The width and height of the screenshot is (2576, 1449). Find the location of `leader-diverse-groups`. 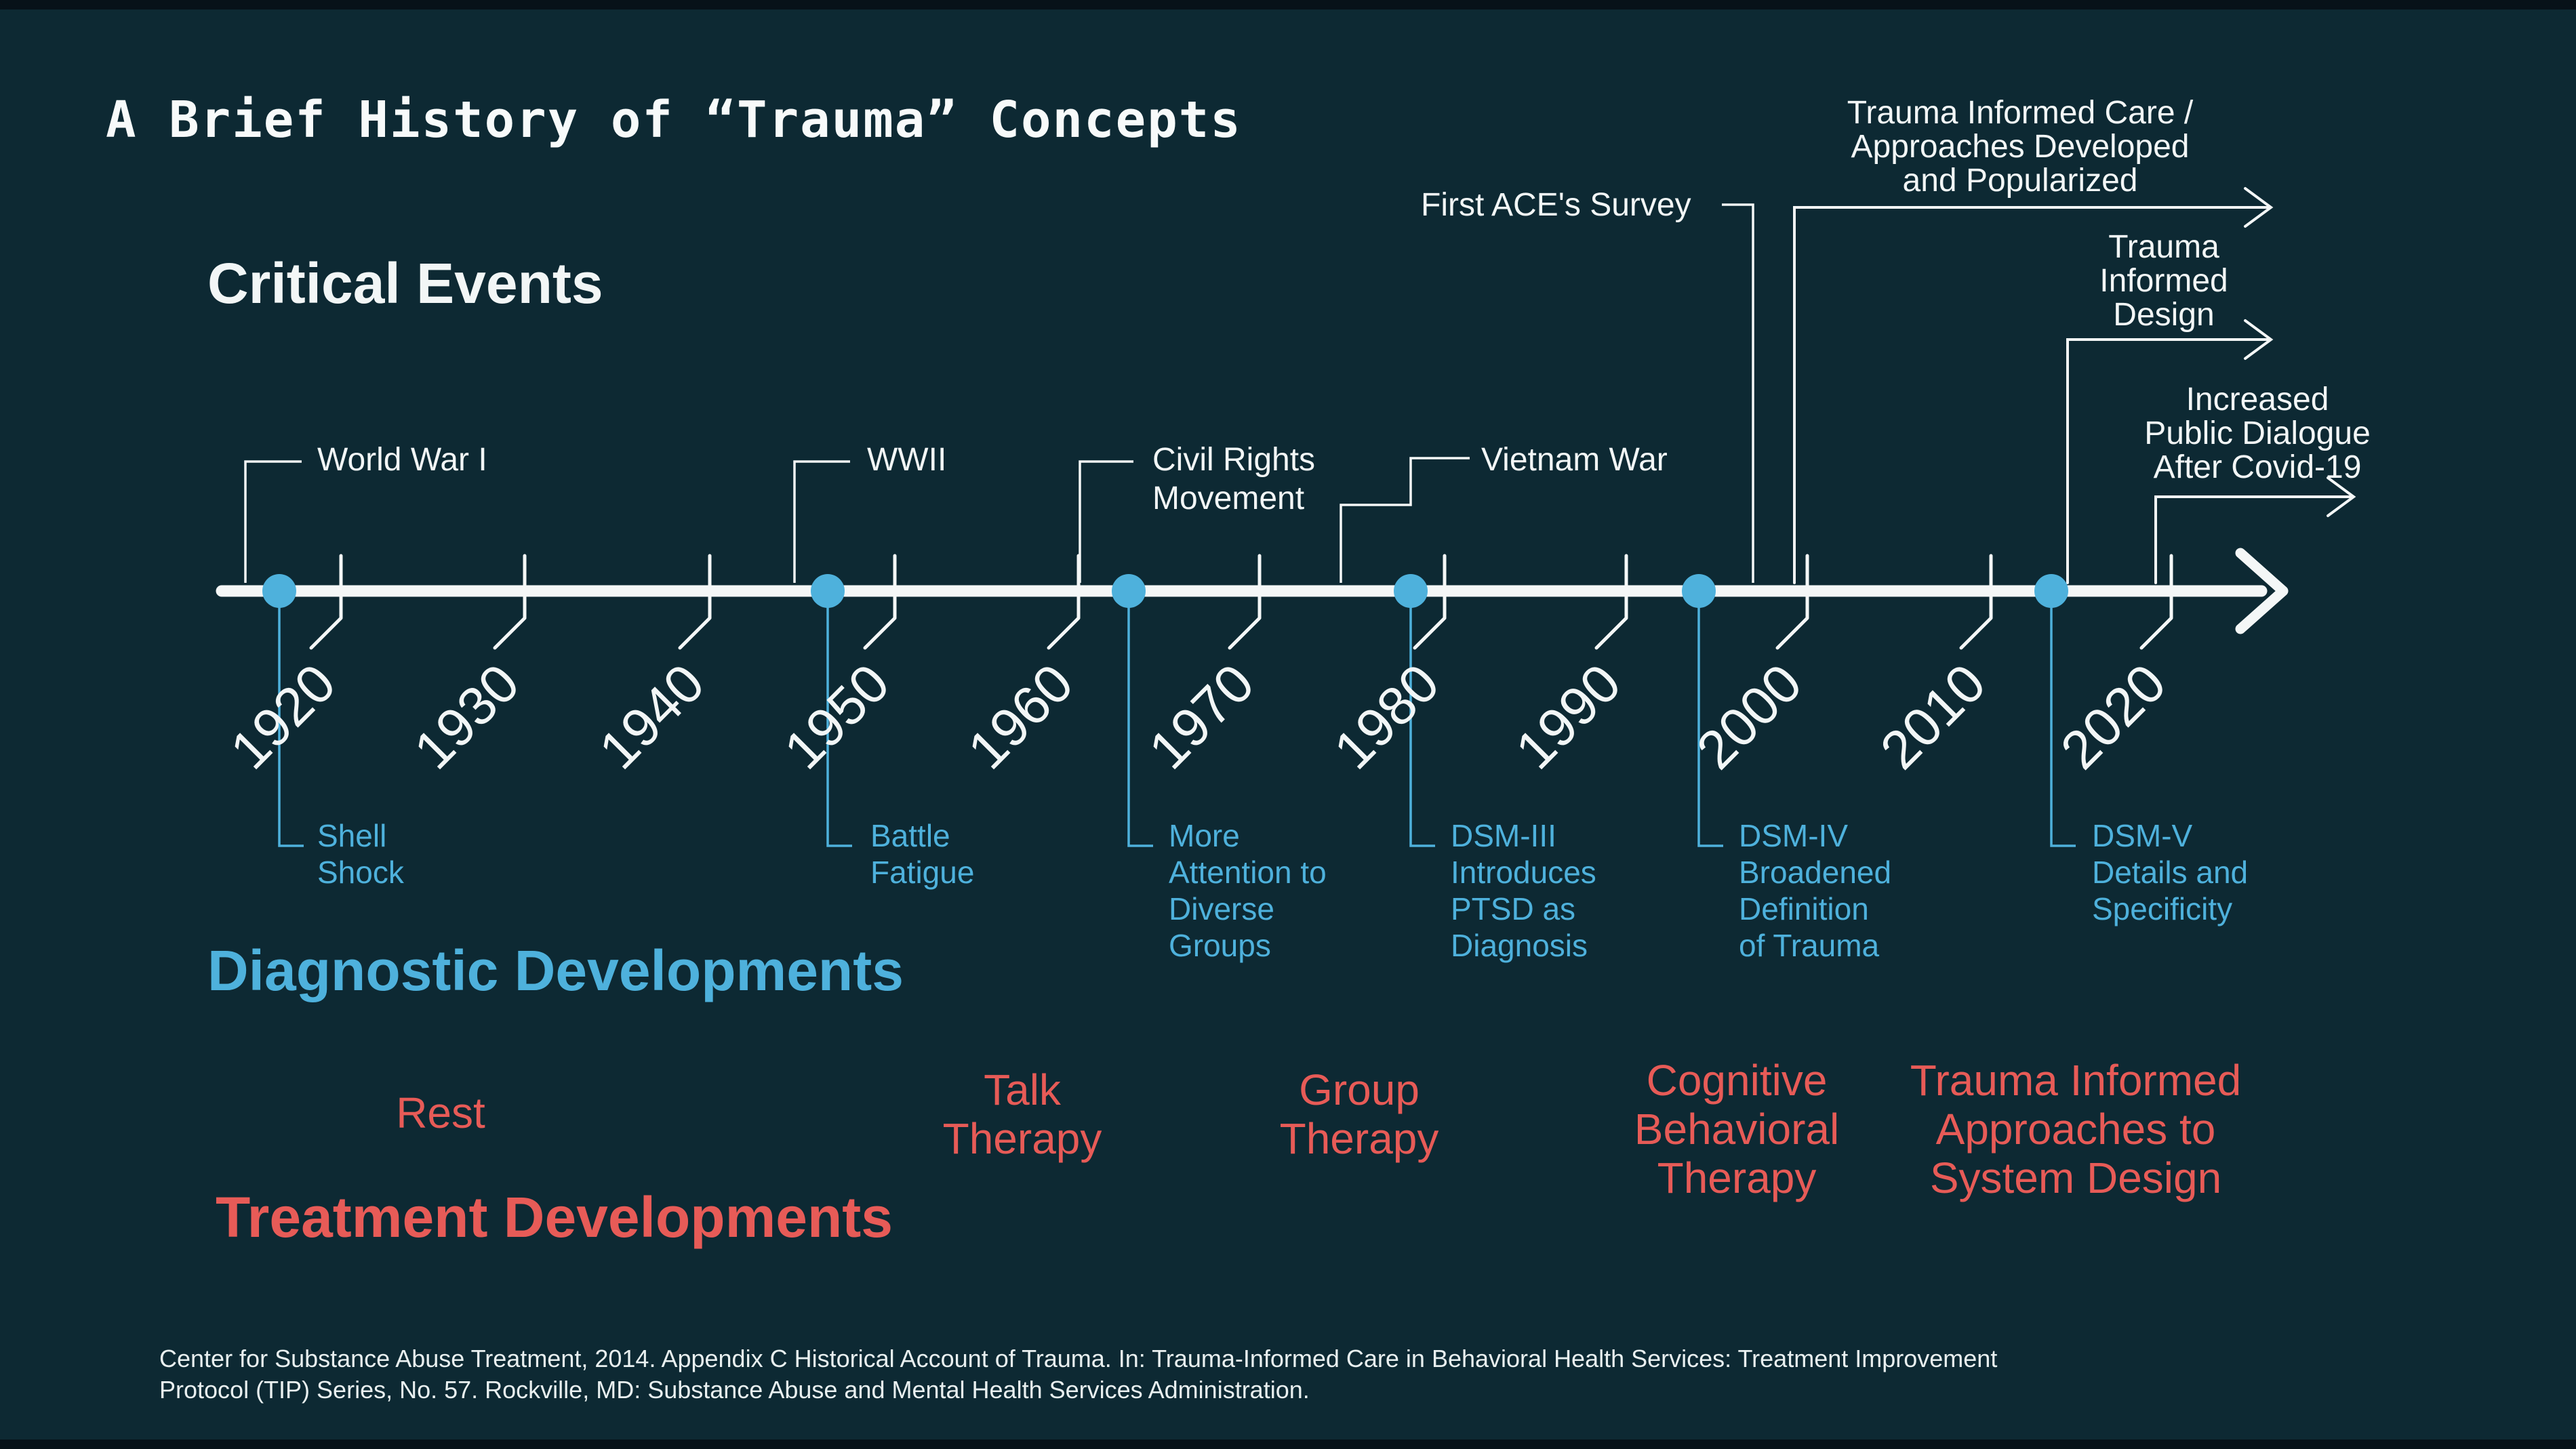

leader-diverse-groups is located at coordinates (1140, 725).